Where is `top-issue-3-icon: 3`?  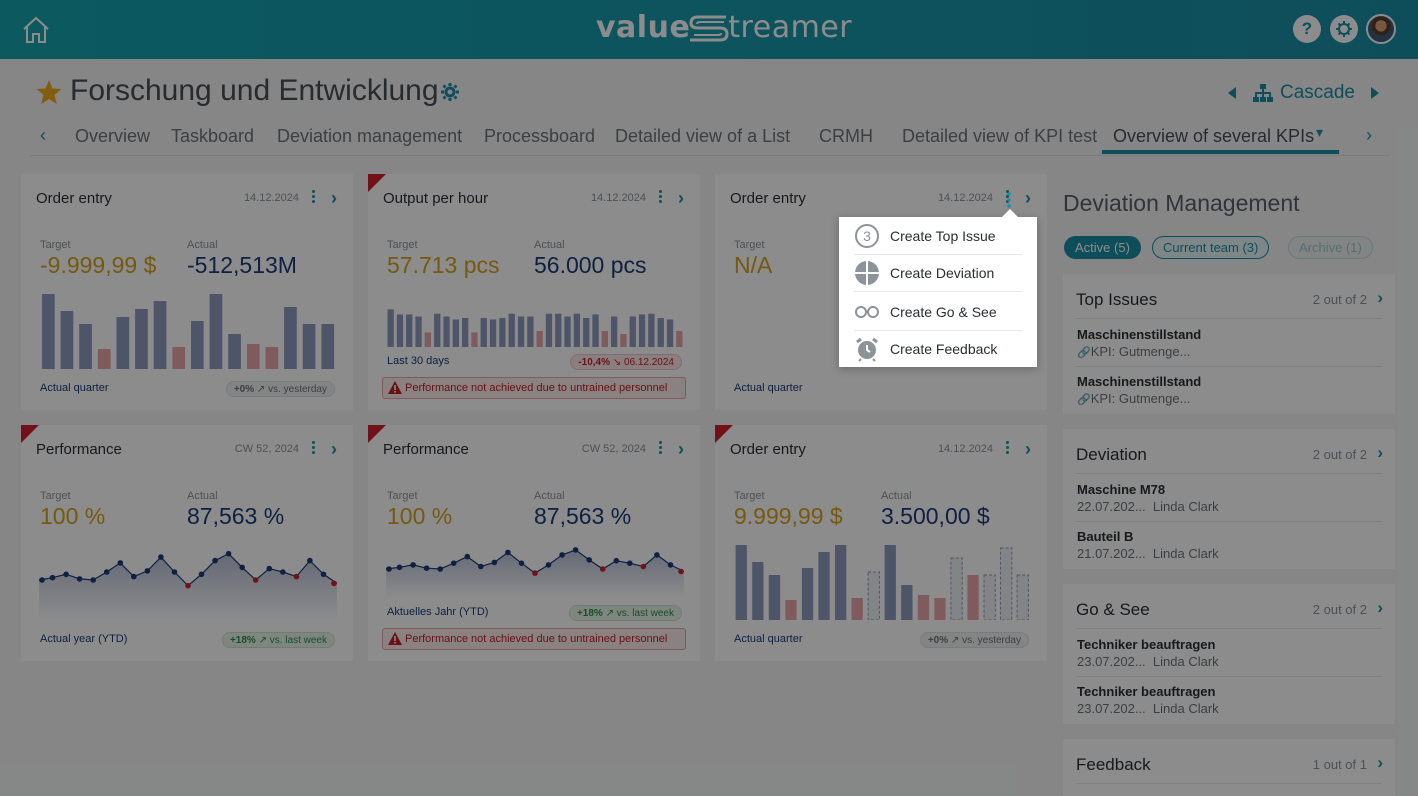
top-issue-3-icon: 3 is located at coordinates (867, 236).